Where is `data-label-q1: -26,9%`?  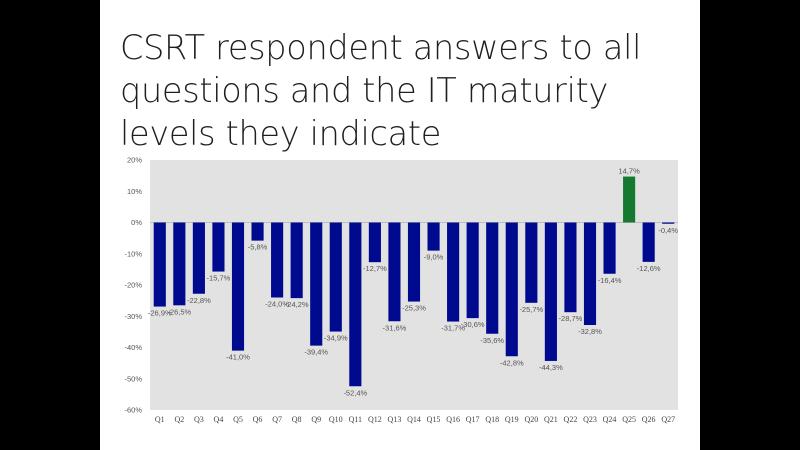 data-label-q1: -26,9% is located at coordinates (160, 313).